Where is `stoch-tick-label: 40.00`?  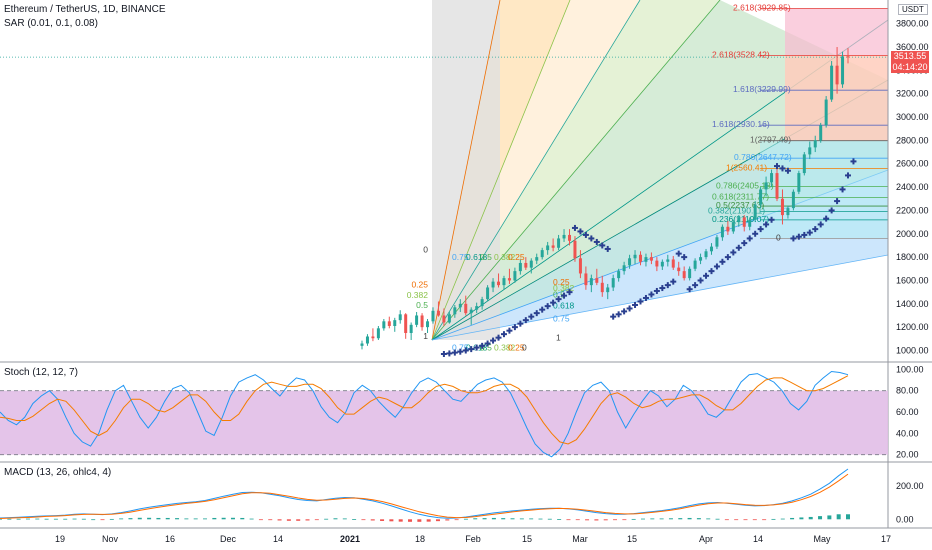
stoch-tick-label: 40.00 is located at coordinates (907, 433).